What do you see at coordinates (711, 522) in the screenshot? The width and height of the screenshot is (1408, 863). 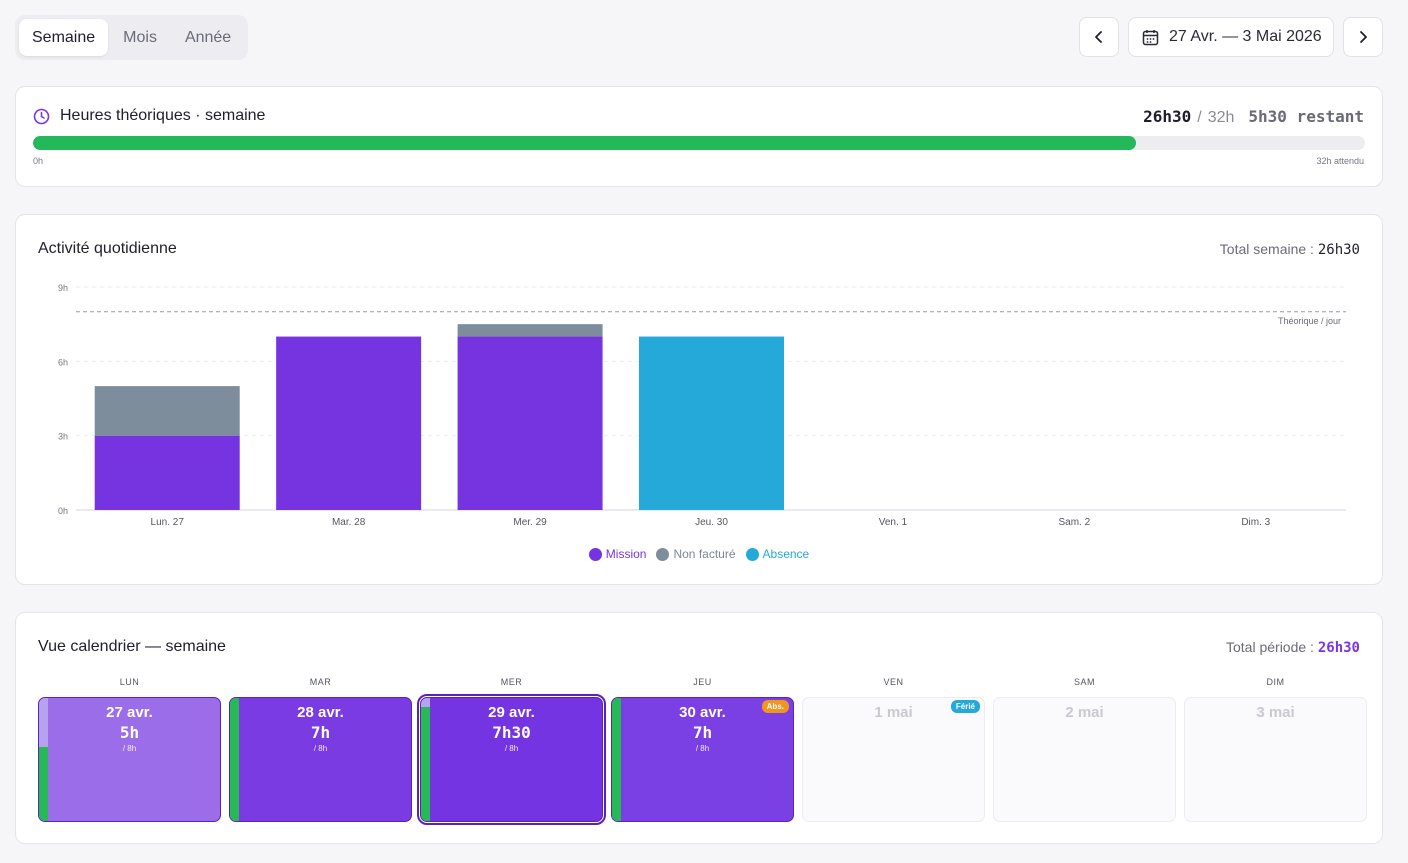 I see `x-tick-label: Jeu. 30` at bounding box center [711, 522].